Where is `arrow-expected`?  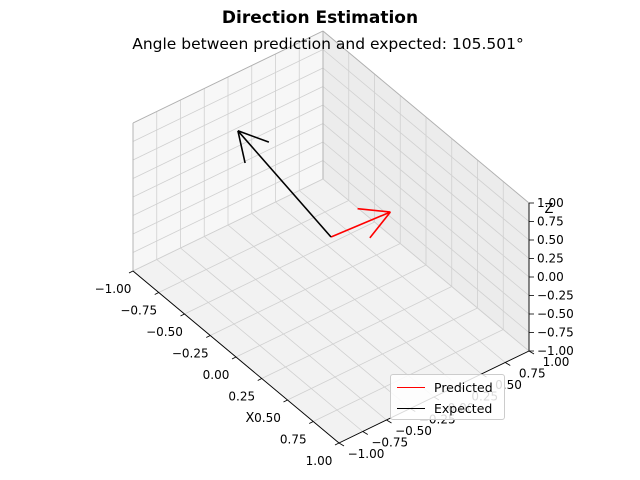 arrow-expected is located at coordinates (284, 184).